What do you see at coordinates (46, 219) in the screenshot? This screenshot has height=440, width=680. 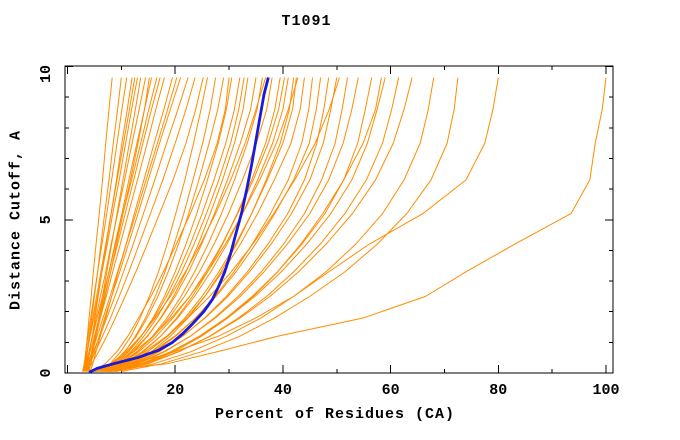 I see `y-tick-label: 5` at bounding box center [46, 219].